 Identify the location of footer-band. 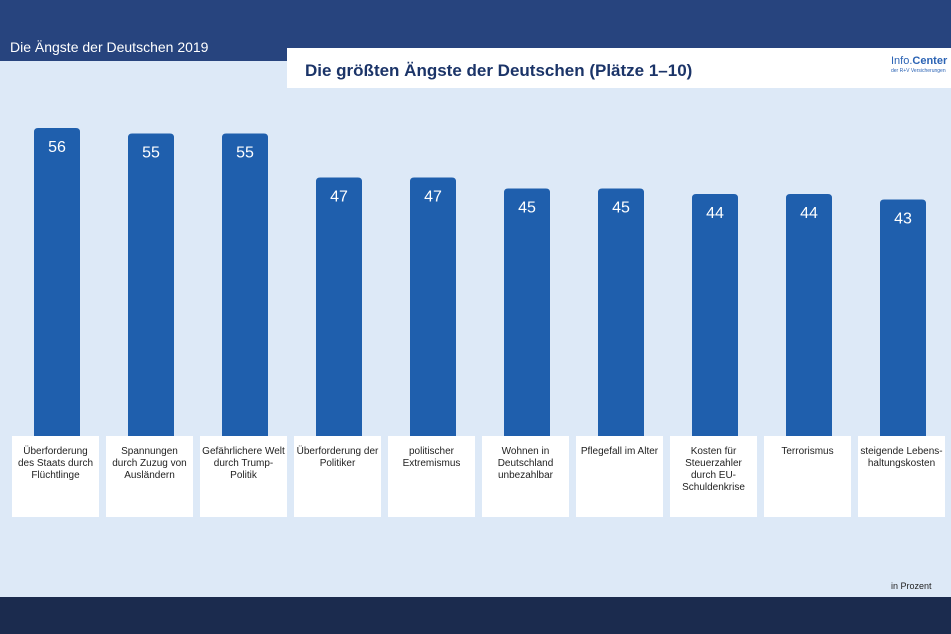
(475, 615).